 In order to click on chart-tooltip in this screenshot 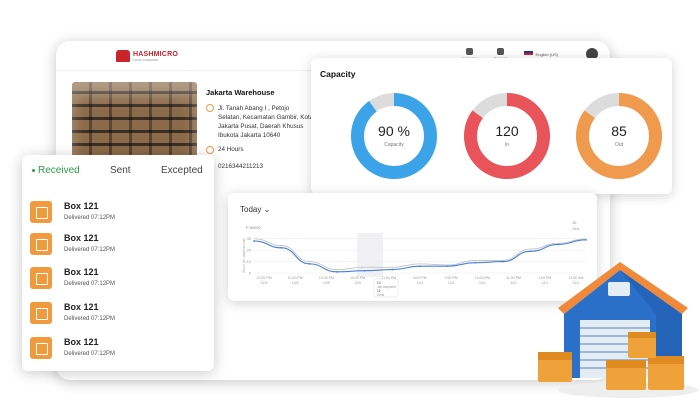, I will do `click(386, 288)`.